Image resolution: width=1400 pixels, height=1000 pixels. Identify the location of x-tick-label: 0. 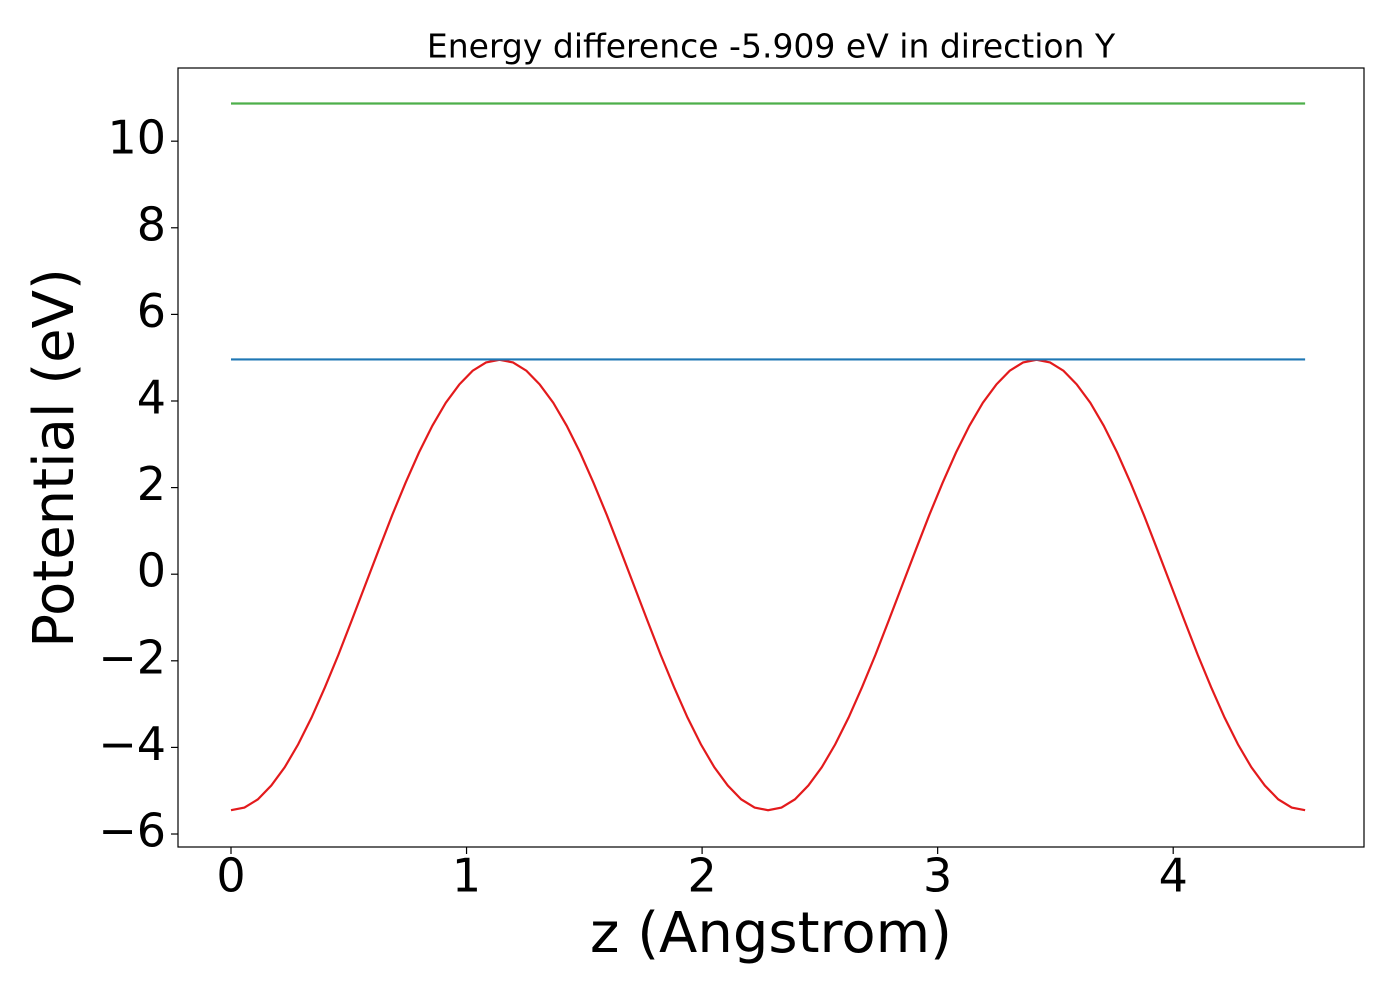
(230, 876).